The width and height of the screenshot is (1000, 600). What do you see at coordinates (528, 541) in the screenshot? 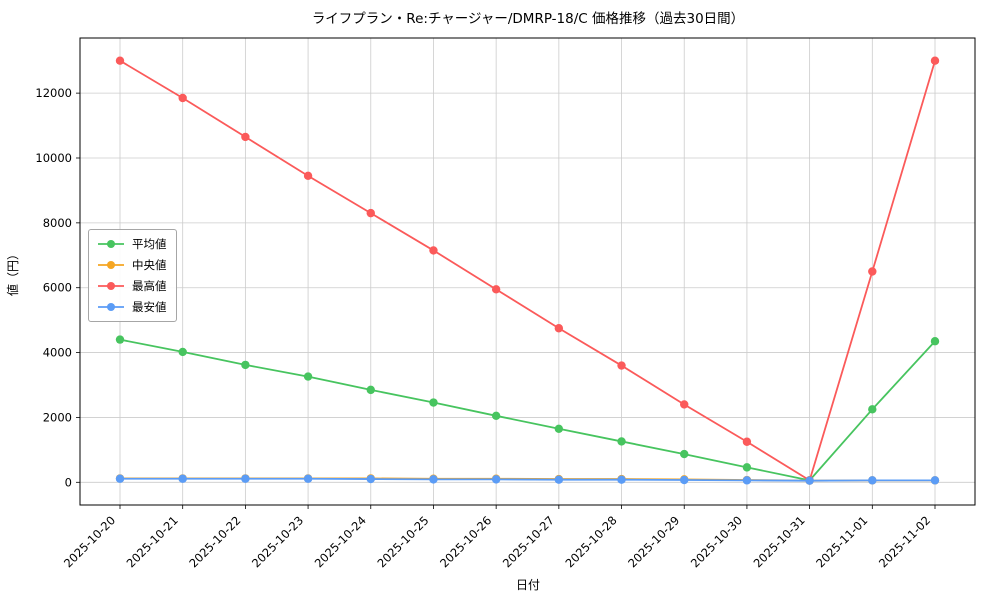
I see `x-tick-label: 2025-10-27` at bounding box center [528, 541].